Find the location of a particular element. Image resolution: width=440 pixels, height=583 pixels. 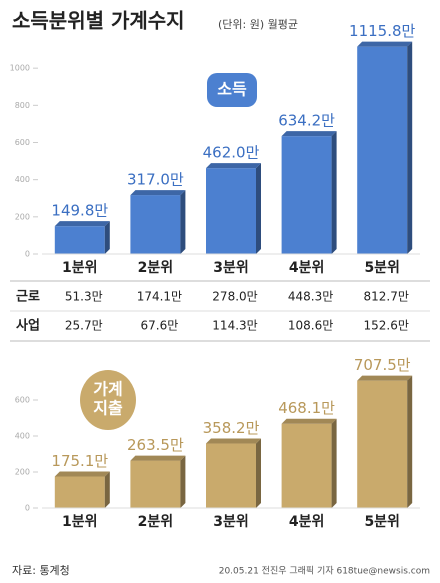

value-label: 358.2만 is located at coordinates (231, 428).